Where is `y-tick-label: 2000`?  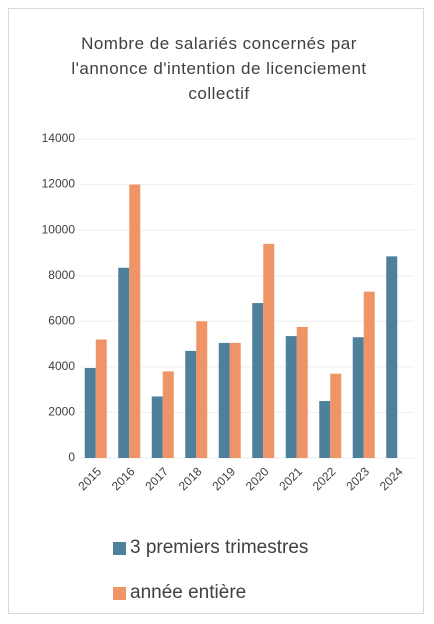
y-tick-label: 2000 is located at coordinates (61, 412).